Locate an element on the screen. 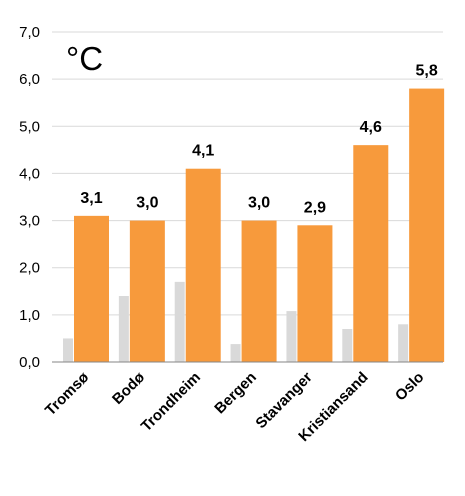 The image size is (465, 496). y-tick-label: 6,0 is located at coordinates (29, 79).